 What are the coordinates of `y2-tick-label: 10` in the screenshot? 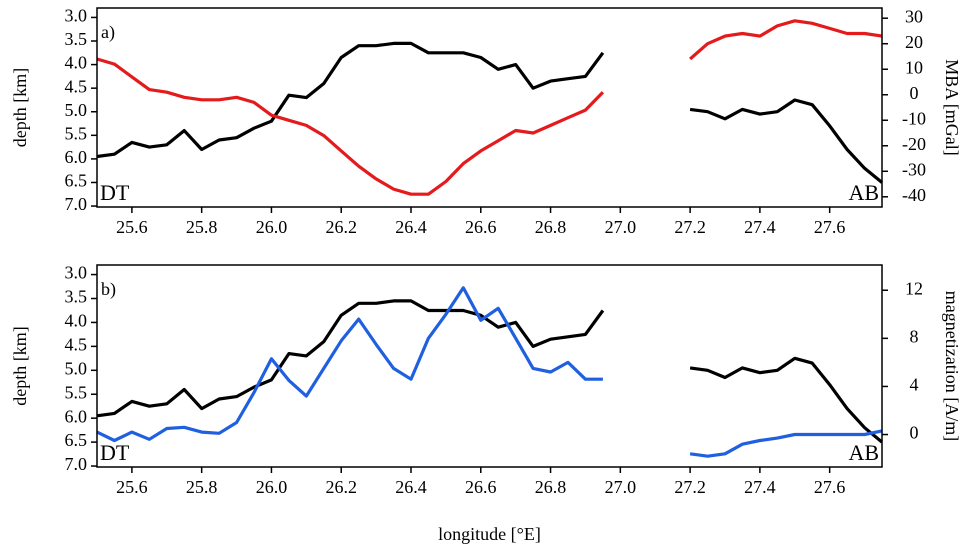 It's located at (914, 67).